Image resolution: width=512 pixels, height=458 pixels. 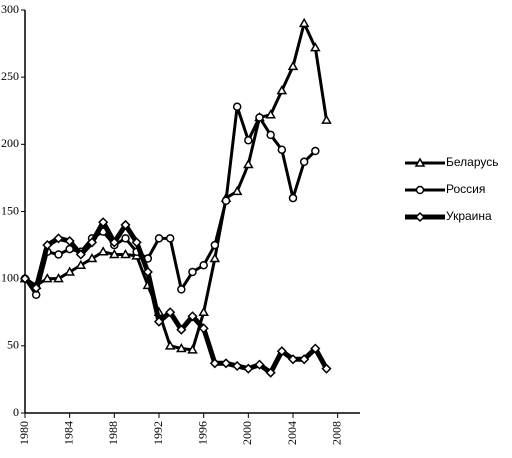 What do you see at coordinates (336, 433) in the screenshot?
I see `x-tick-label: 2008` at bounding box center [336, 433].